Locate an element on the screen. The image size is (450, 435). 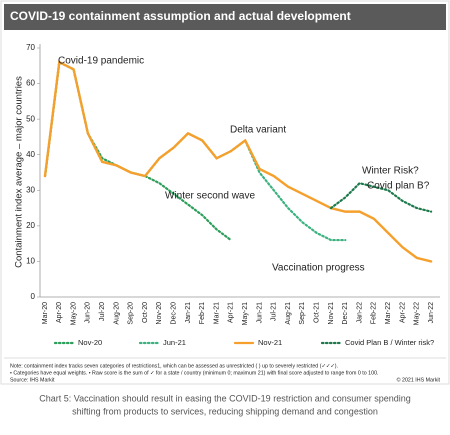
x-tick-label: Aug-20 is located at coordinates (116, 313).